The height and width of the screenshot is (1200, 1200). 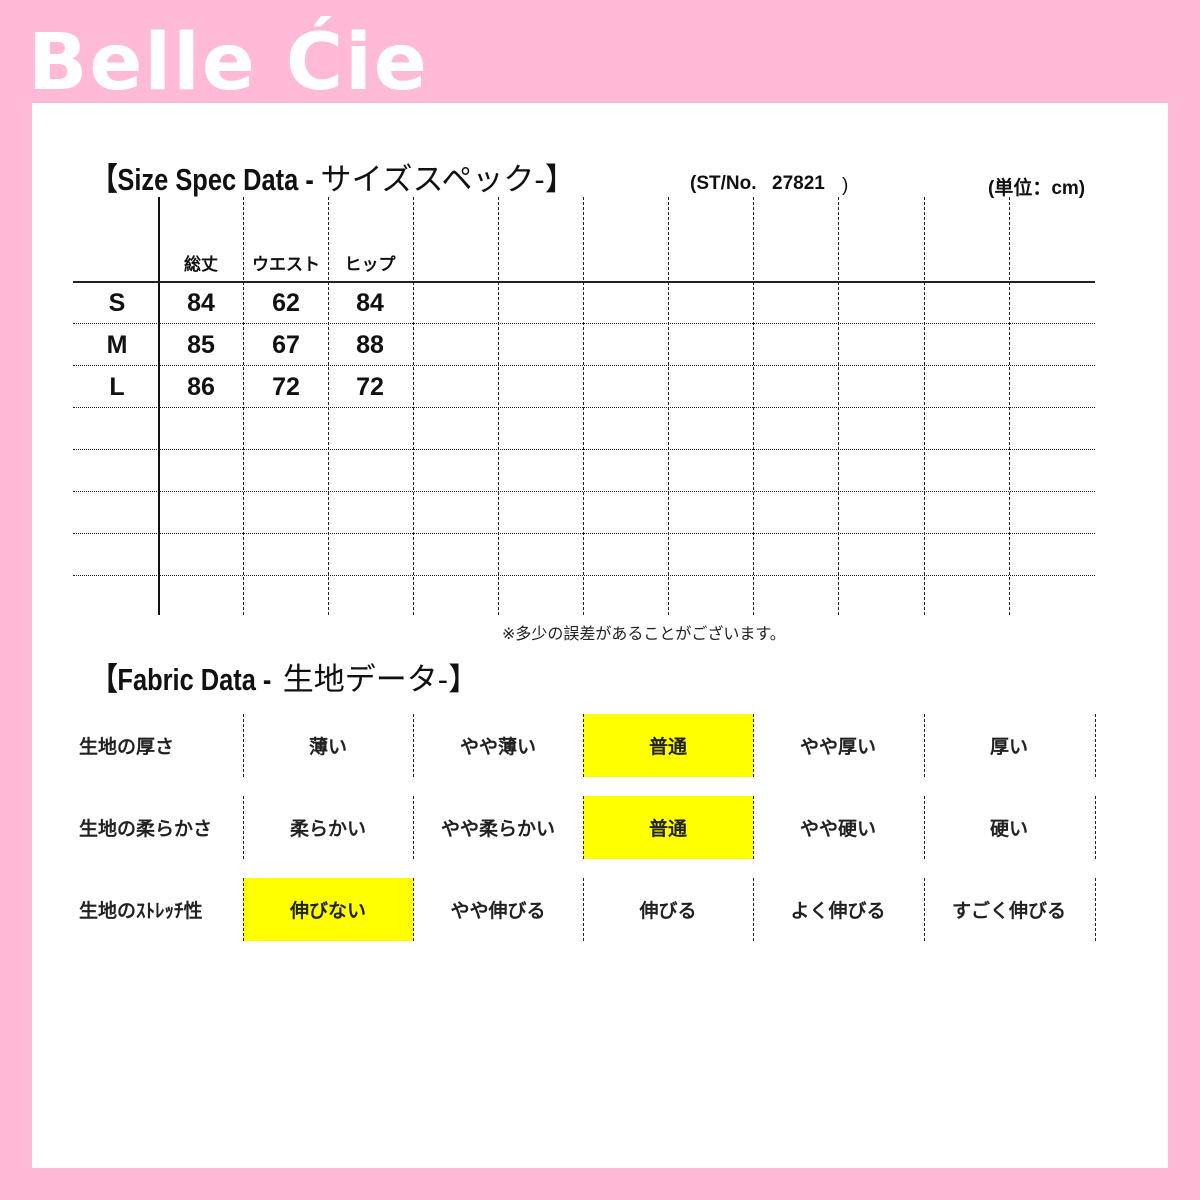 What do you see at coordinates (203, 179) in the screenshot?
I see `size-spec-title-en: 【Size Spec Data -` at bounding box center [203, 179].